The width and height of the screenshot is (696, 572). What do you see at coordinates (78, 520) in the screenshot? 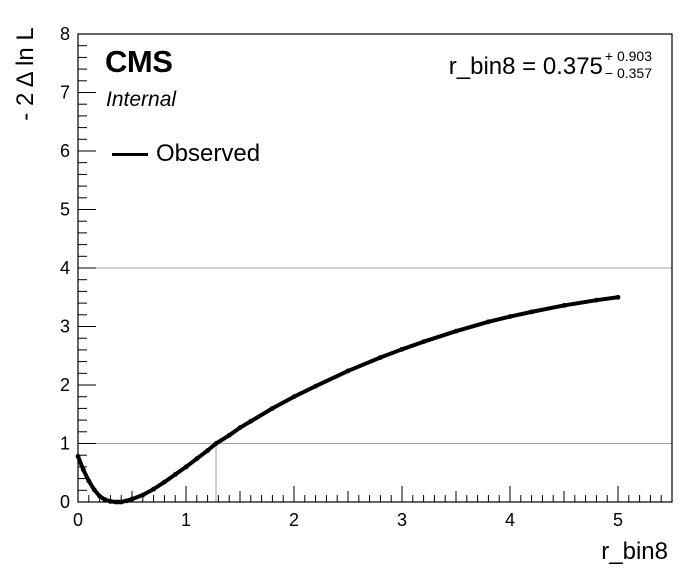
I see `x-tick-label-0: 0` at bounding box center [78, 520].